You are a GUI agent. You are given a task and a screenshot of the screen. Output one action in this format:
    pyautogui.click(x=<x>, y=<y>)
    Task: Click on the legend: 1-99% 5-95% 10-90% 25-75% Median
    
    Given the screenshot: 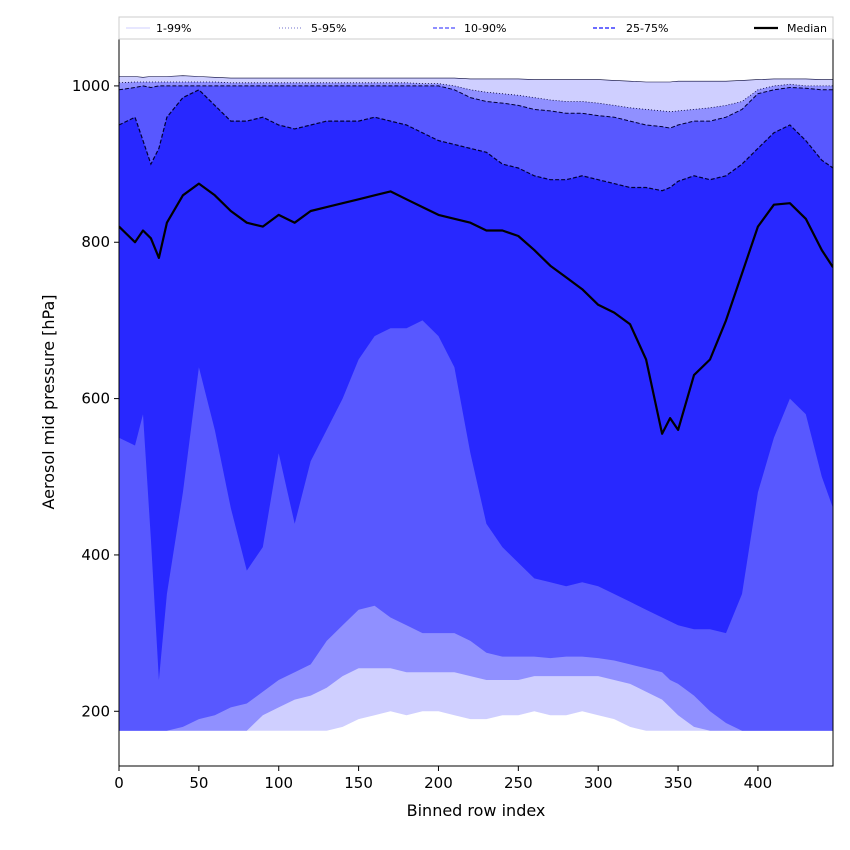 What is the action you would take?
    pyautogui.click(x=476, y=28)
    